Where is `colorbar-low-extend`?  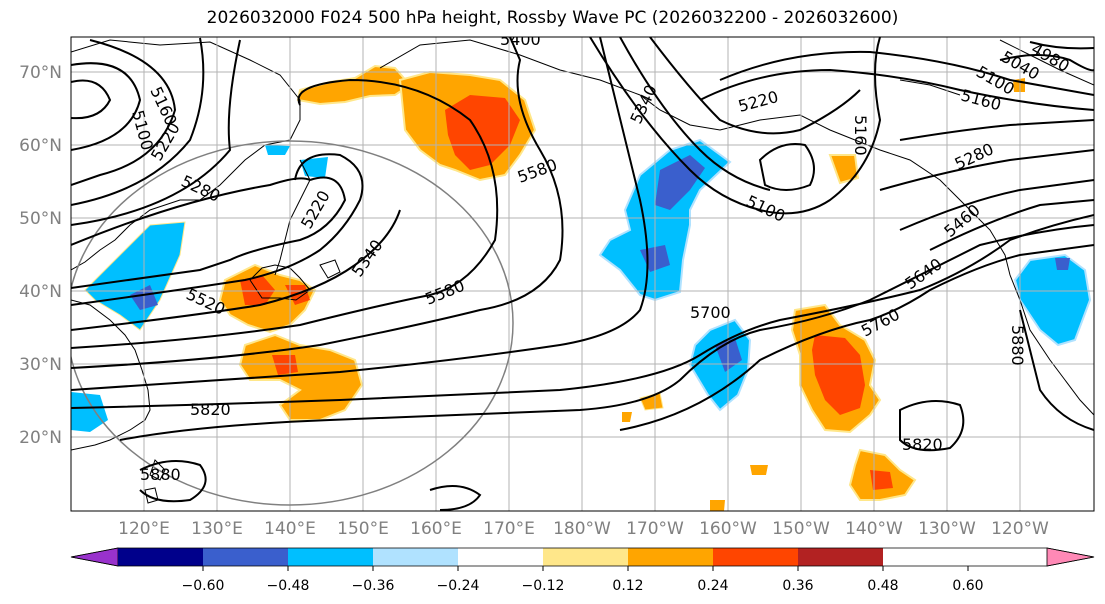 colorbar-low-extend is located at coordinates (94, 557).